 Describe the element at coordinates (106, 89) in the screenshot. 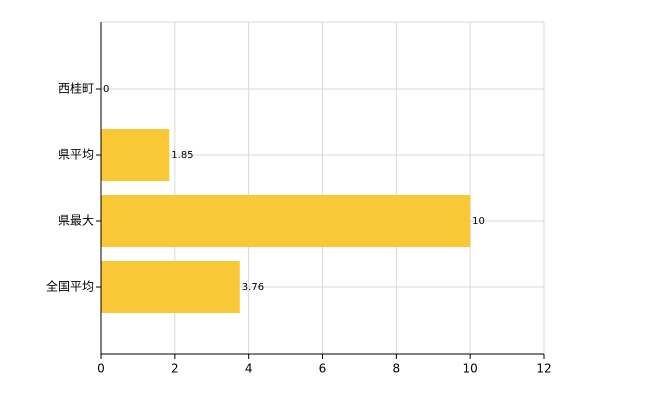

I see `data-label: 0` at that location.